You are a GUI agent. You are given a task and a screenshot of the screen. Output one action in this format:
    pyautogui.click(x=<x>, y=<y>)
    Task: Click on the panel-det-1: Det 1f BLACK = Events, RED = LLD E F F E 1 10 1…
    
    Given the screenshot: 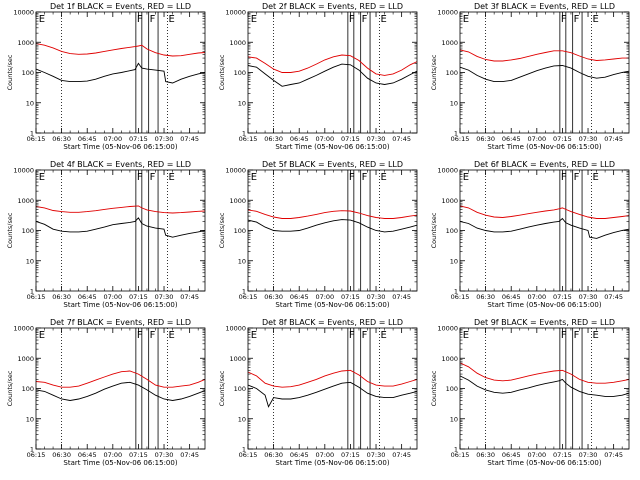 What is the action you would take?
    pyautogui.click(x=106, y=76)
    